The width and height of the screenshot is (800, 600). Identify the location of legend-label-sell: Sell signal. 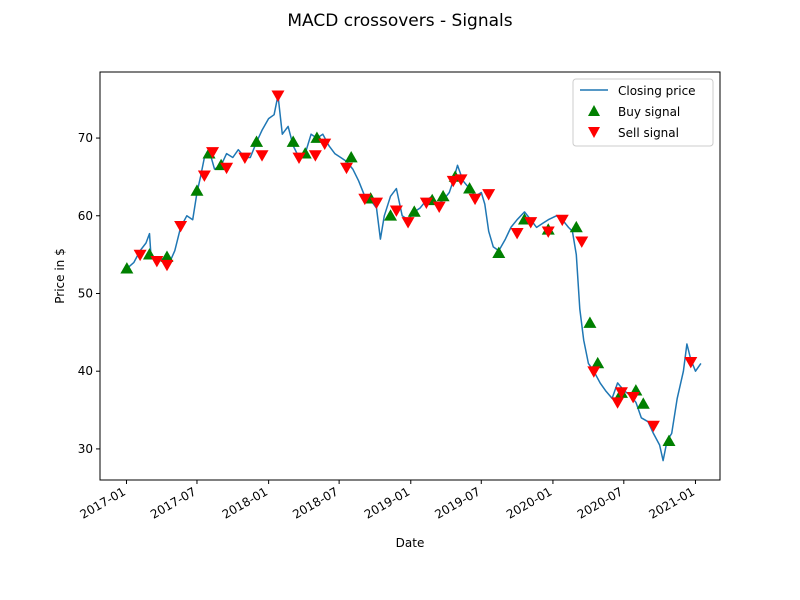
(648, 133).